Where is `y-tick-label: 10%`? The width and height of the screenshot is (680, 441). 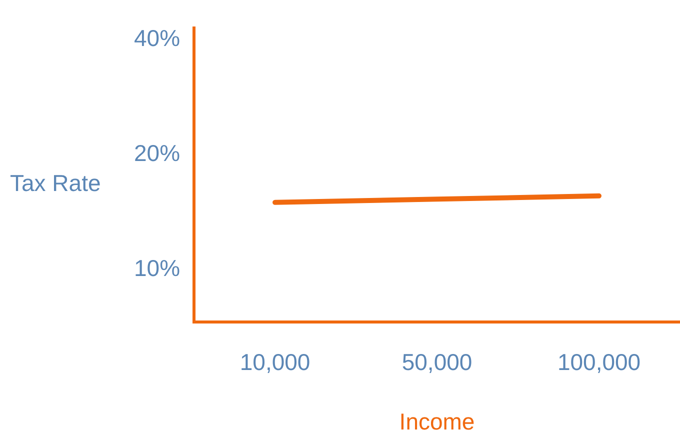 y-tick-label: 10% is located at coordinates (157, 267).